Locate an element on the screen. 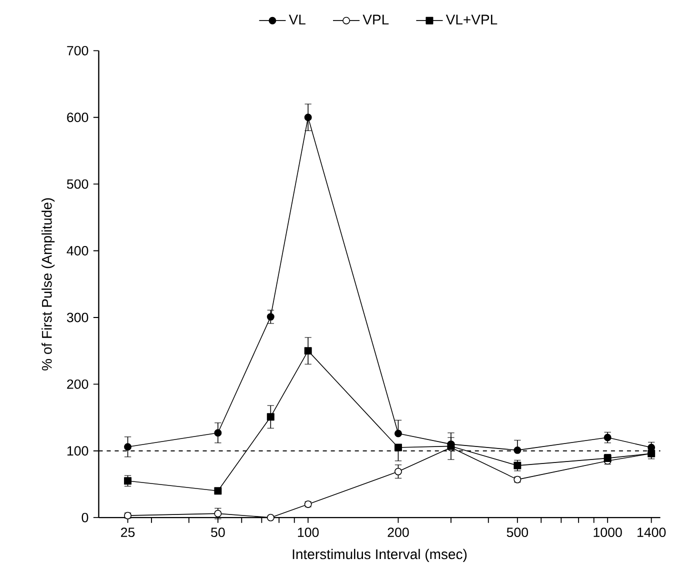 This screenshot has height=580, width=683. x-tick-label: 1400 is located at coordinates (652, 532).